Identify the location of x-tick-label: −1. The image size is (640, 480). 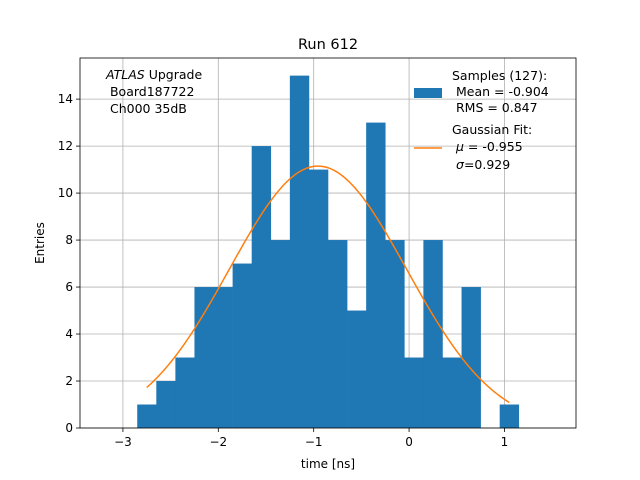
(314, 442).